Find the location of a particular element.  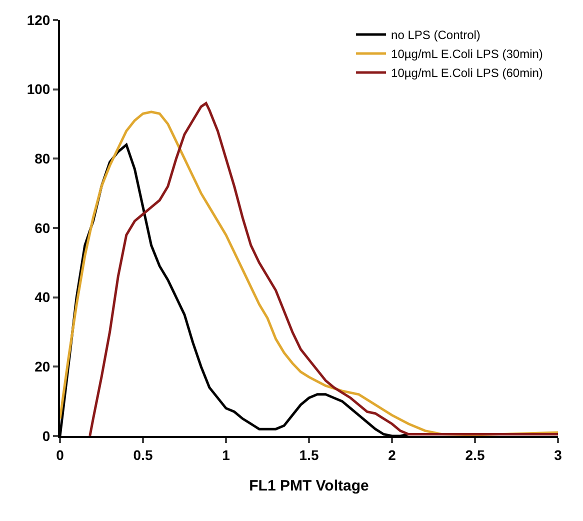

x-tick-label: 1 is located at coordinates (226, 454).